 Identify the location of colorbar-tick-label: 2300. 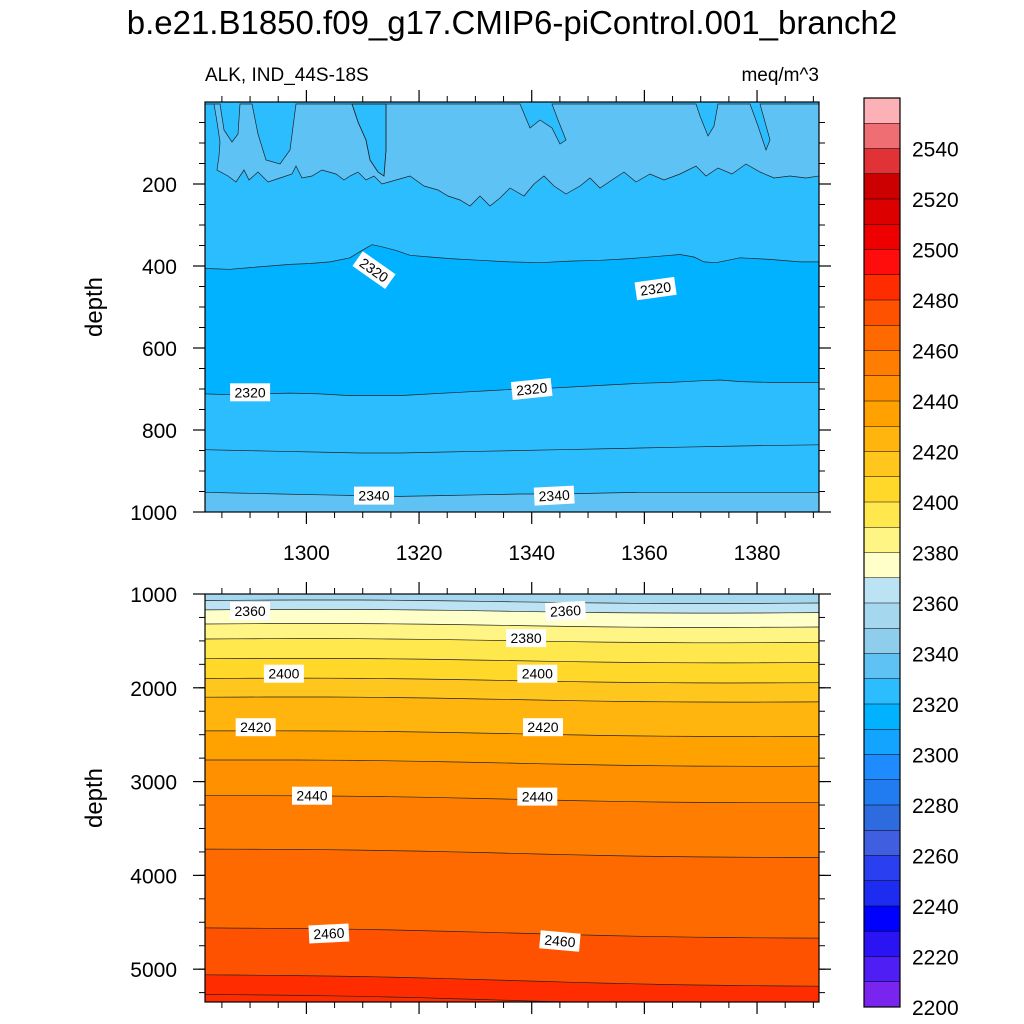
(935, 756).